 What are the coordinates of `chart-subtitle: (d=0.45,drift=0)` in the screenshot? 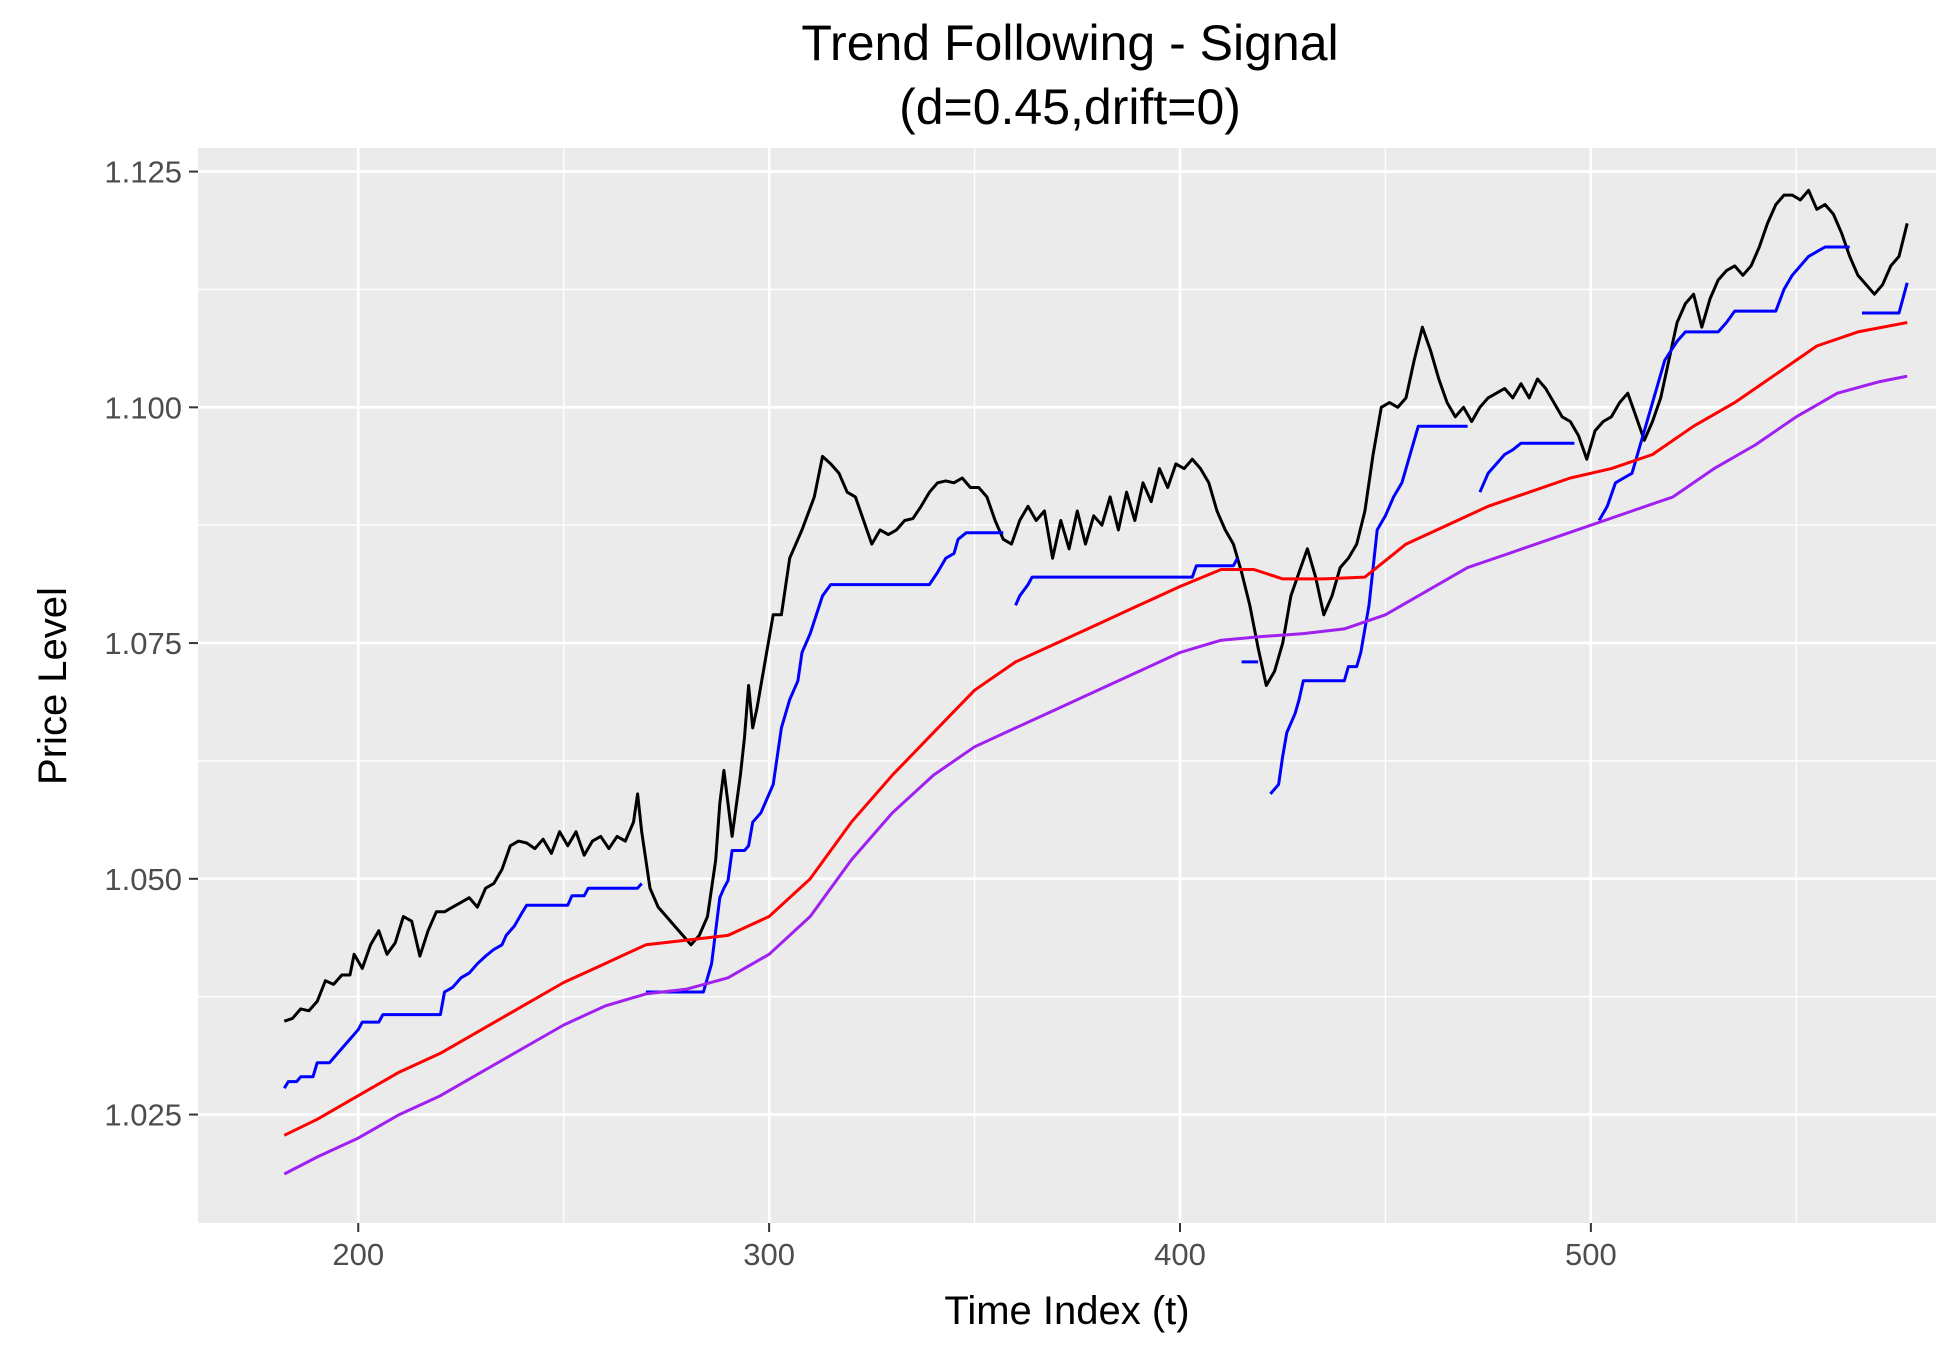 It's located at (1070, 107).